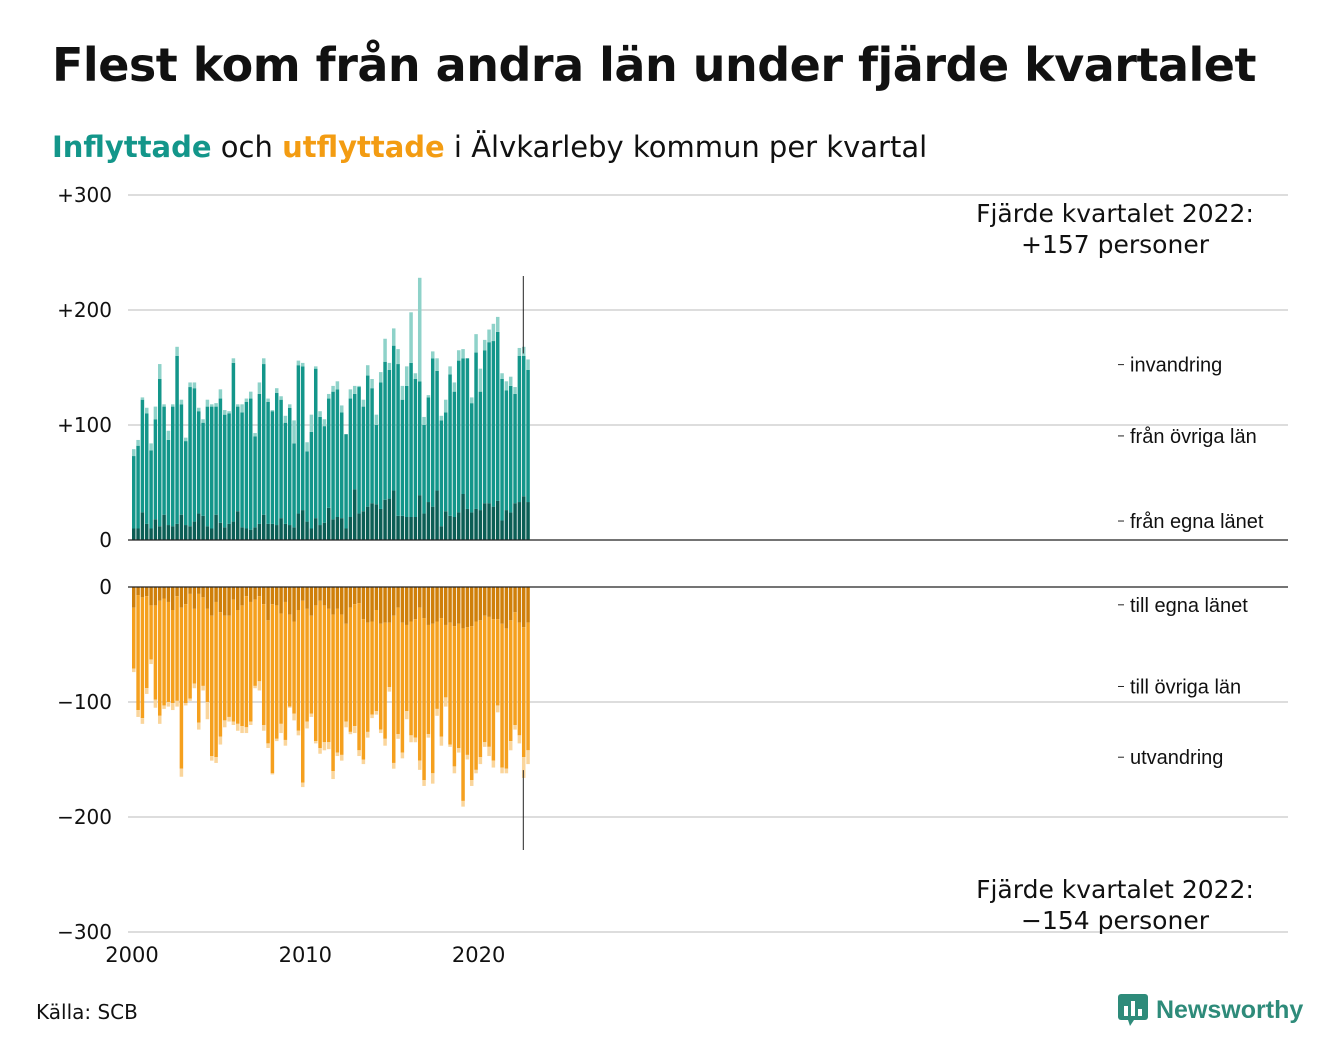  What do you see at coordinates (87, 1012) in the screenshot?
I see `source-note: Källa: SCB` at bounding box center [87, 1012].